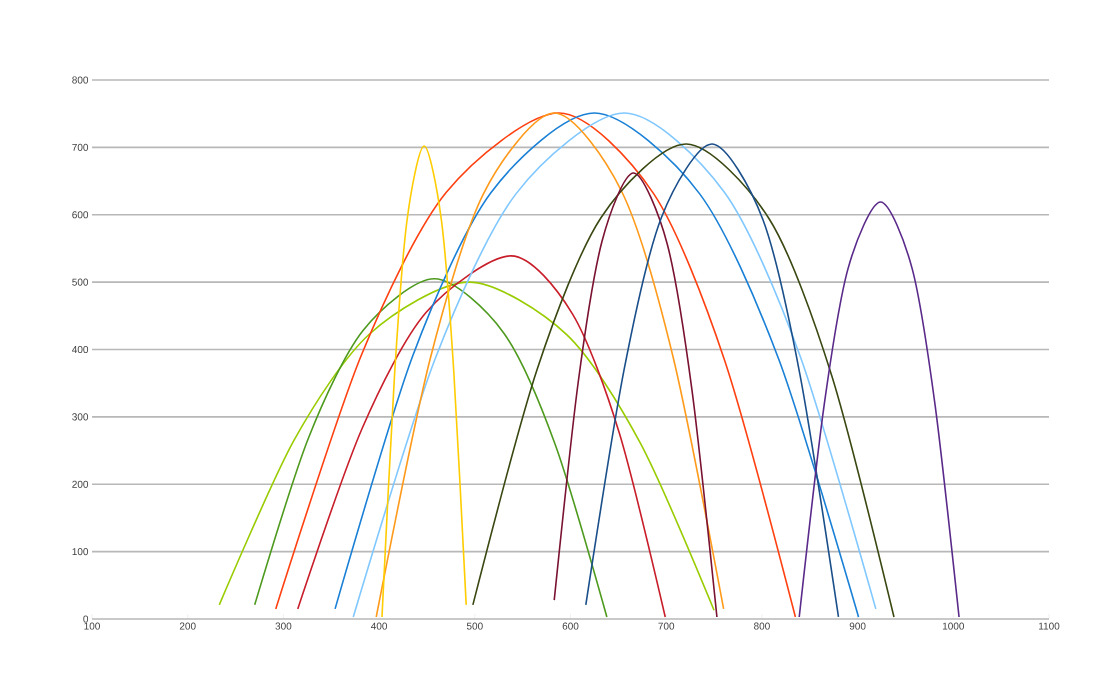  What do you see at coordinates (474, 626) in the screenshot?
I see `x-tick-label: 500` at bounding box center [474, 626].